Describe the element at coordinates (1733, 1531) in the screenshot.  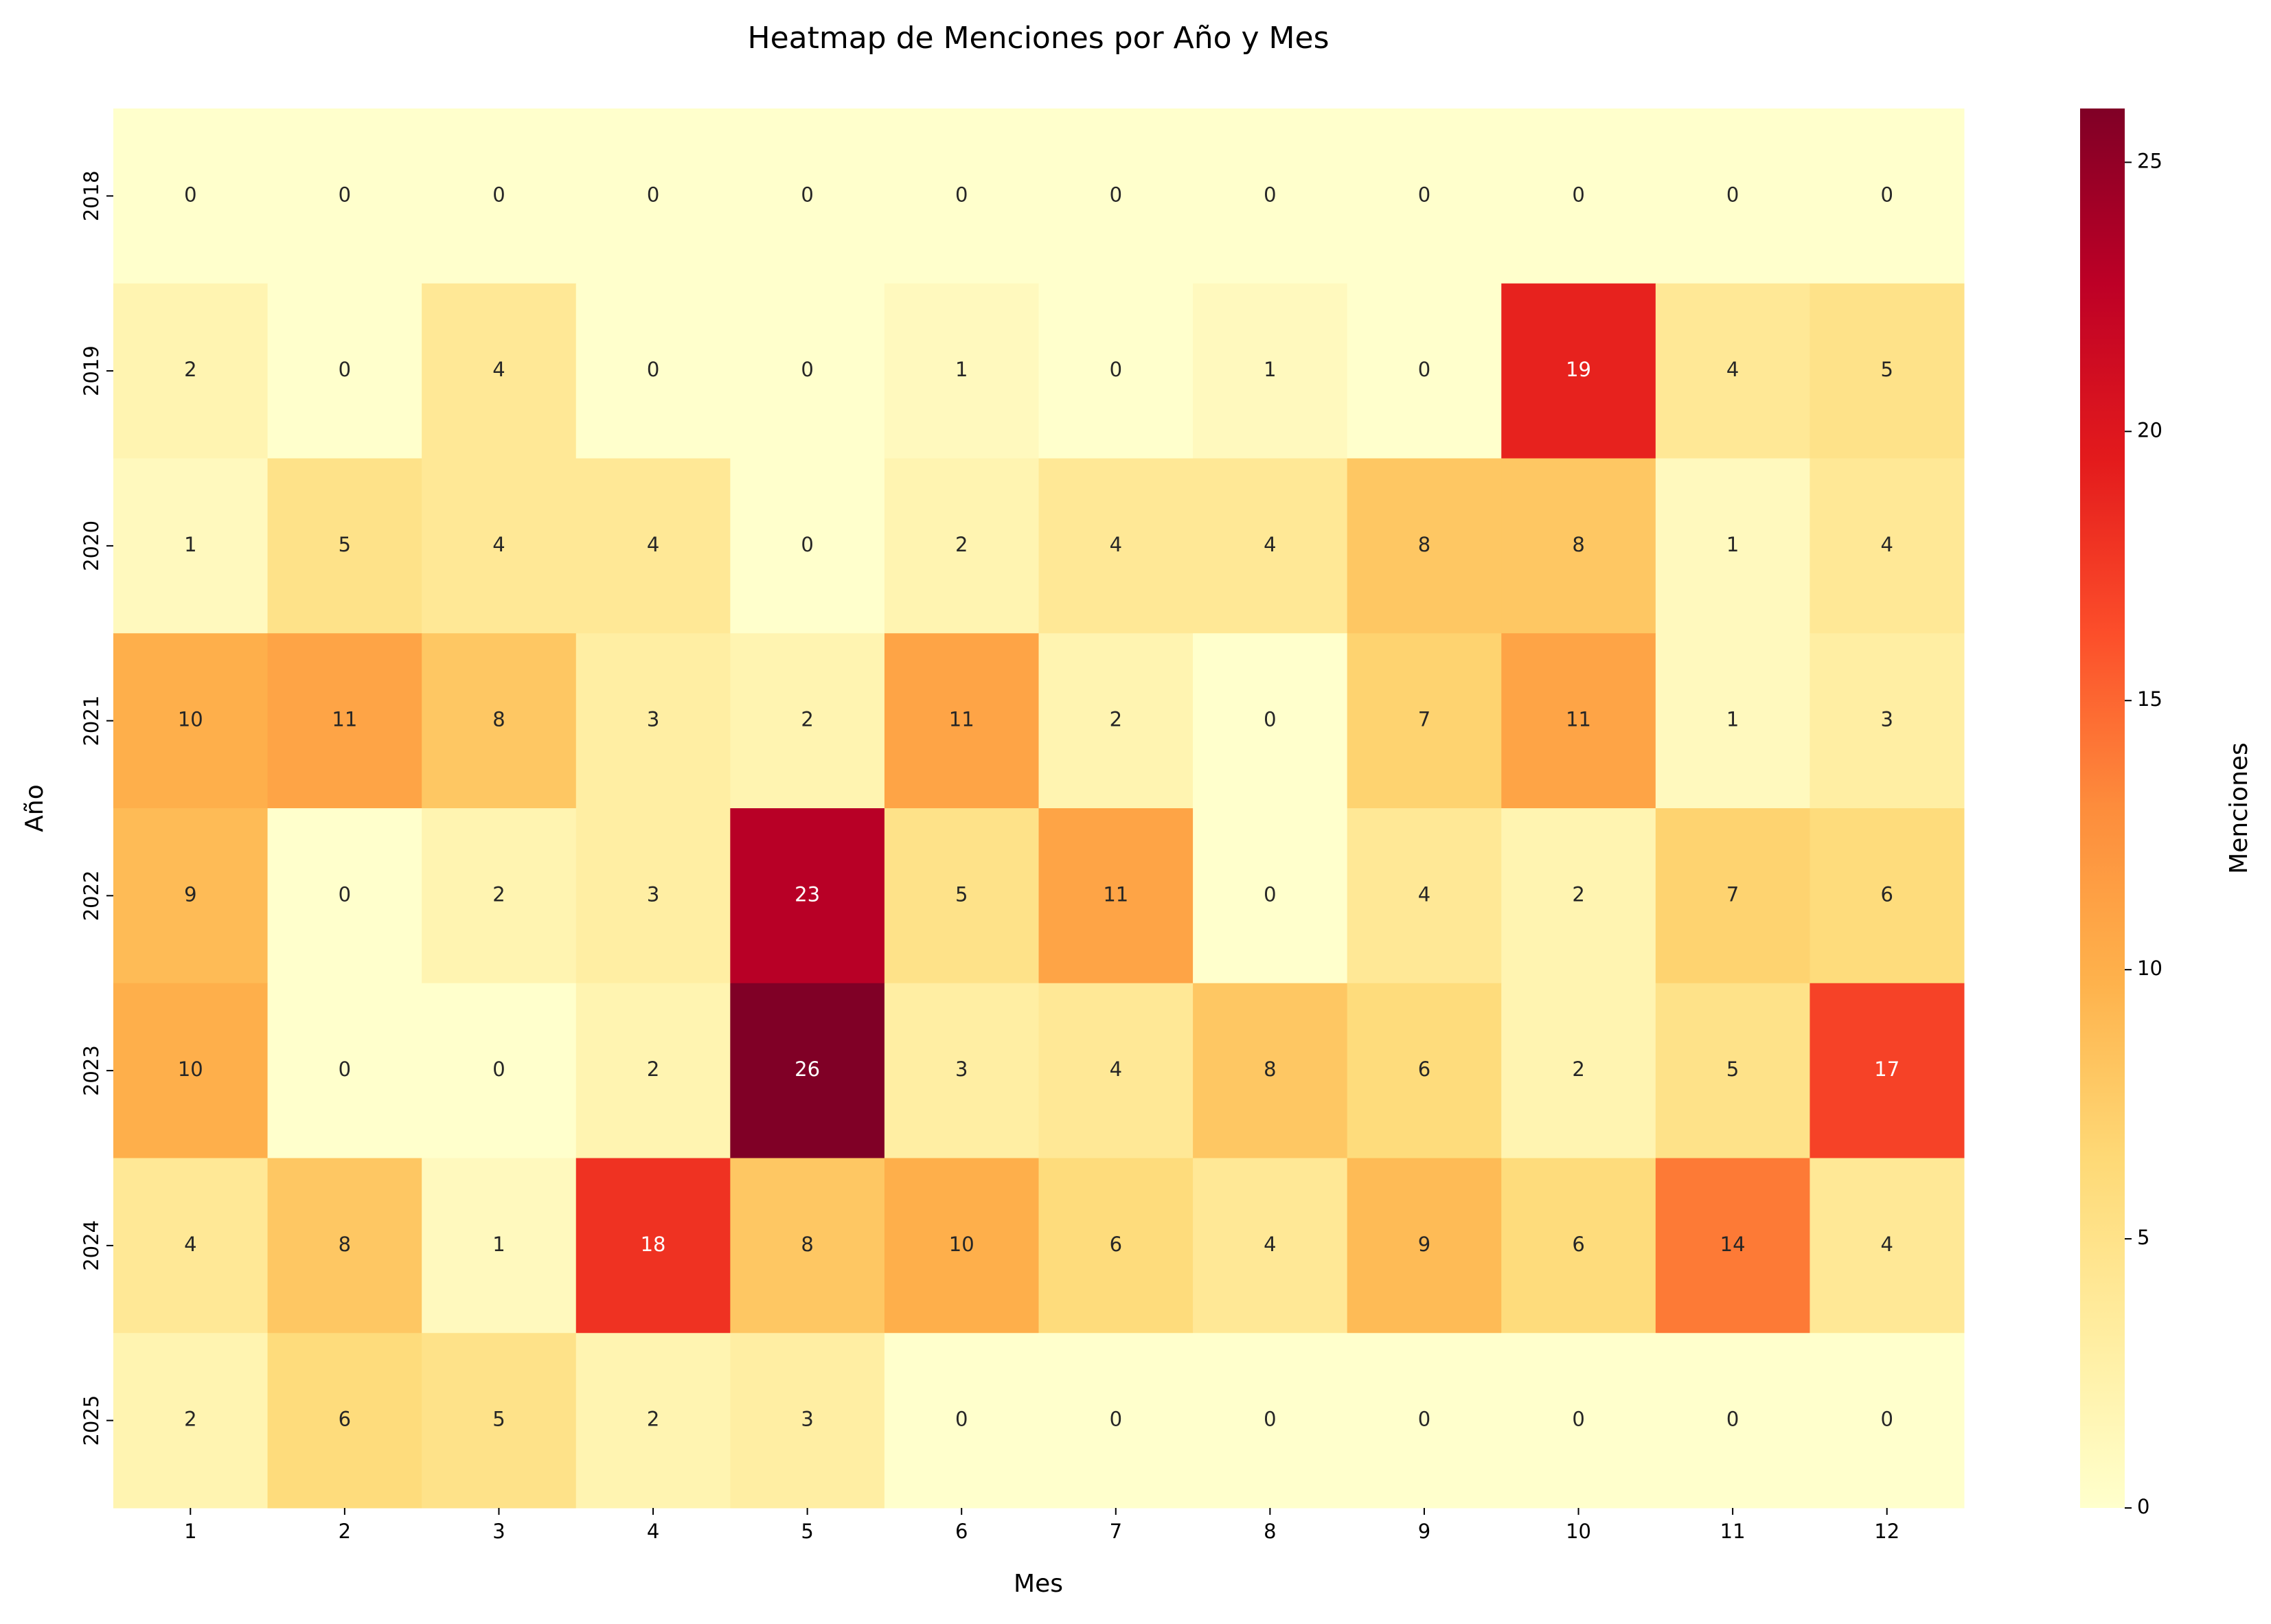
I see `x-tick-label: 11` at that location.